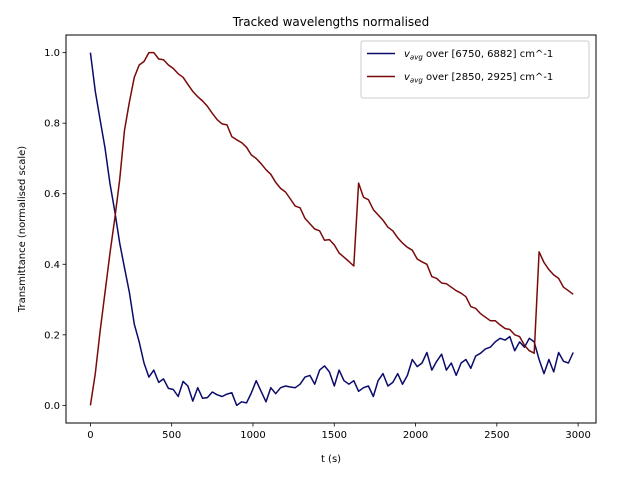 Image resolution: width=640 pixels, height=480 pixels. What do you see at coordinates (52, 406) in the screenshot?
I see `y-tick-label: 0.0` at bounding box center [52, 406].